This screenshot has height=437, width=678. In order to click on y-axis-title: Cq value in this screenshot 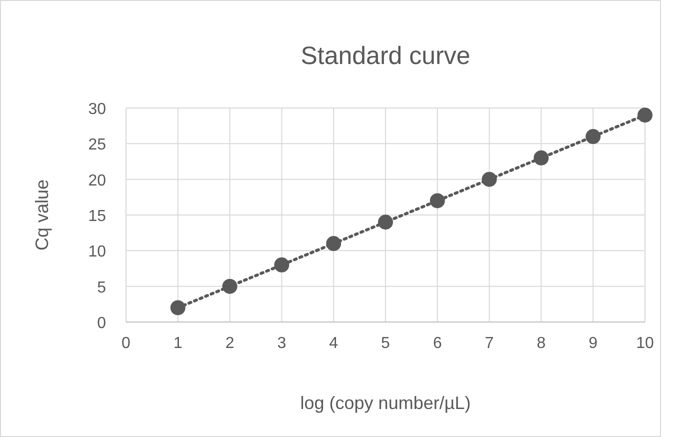, I will do `click(42, 215)`.